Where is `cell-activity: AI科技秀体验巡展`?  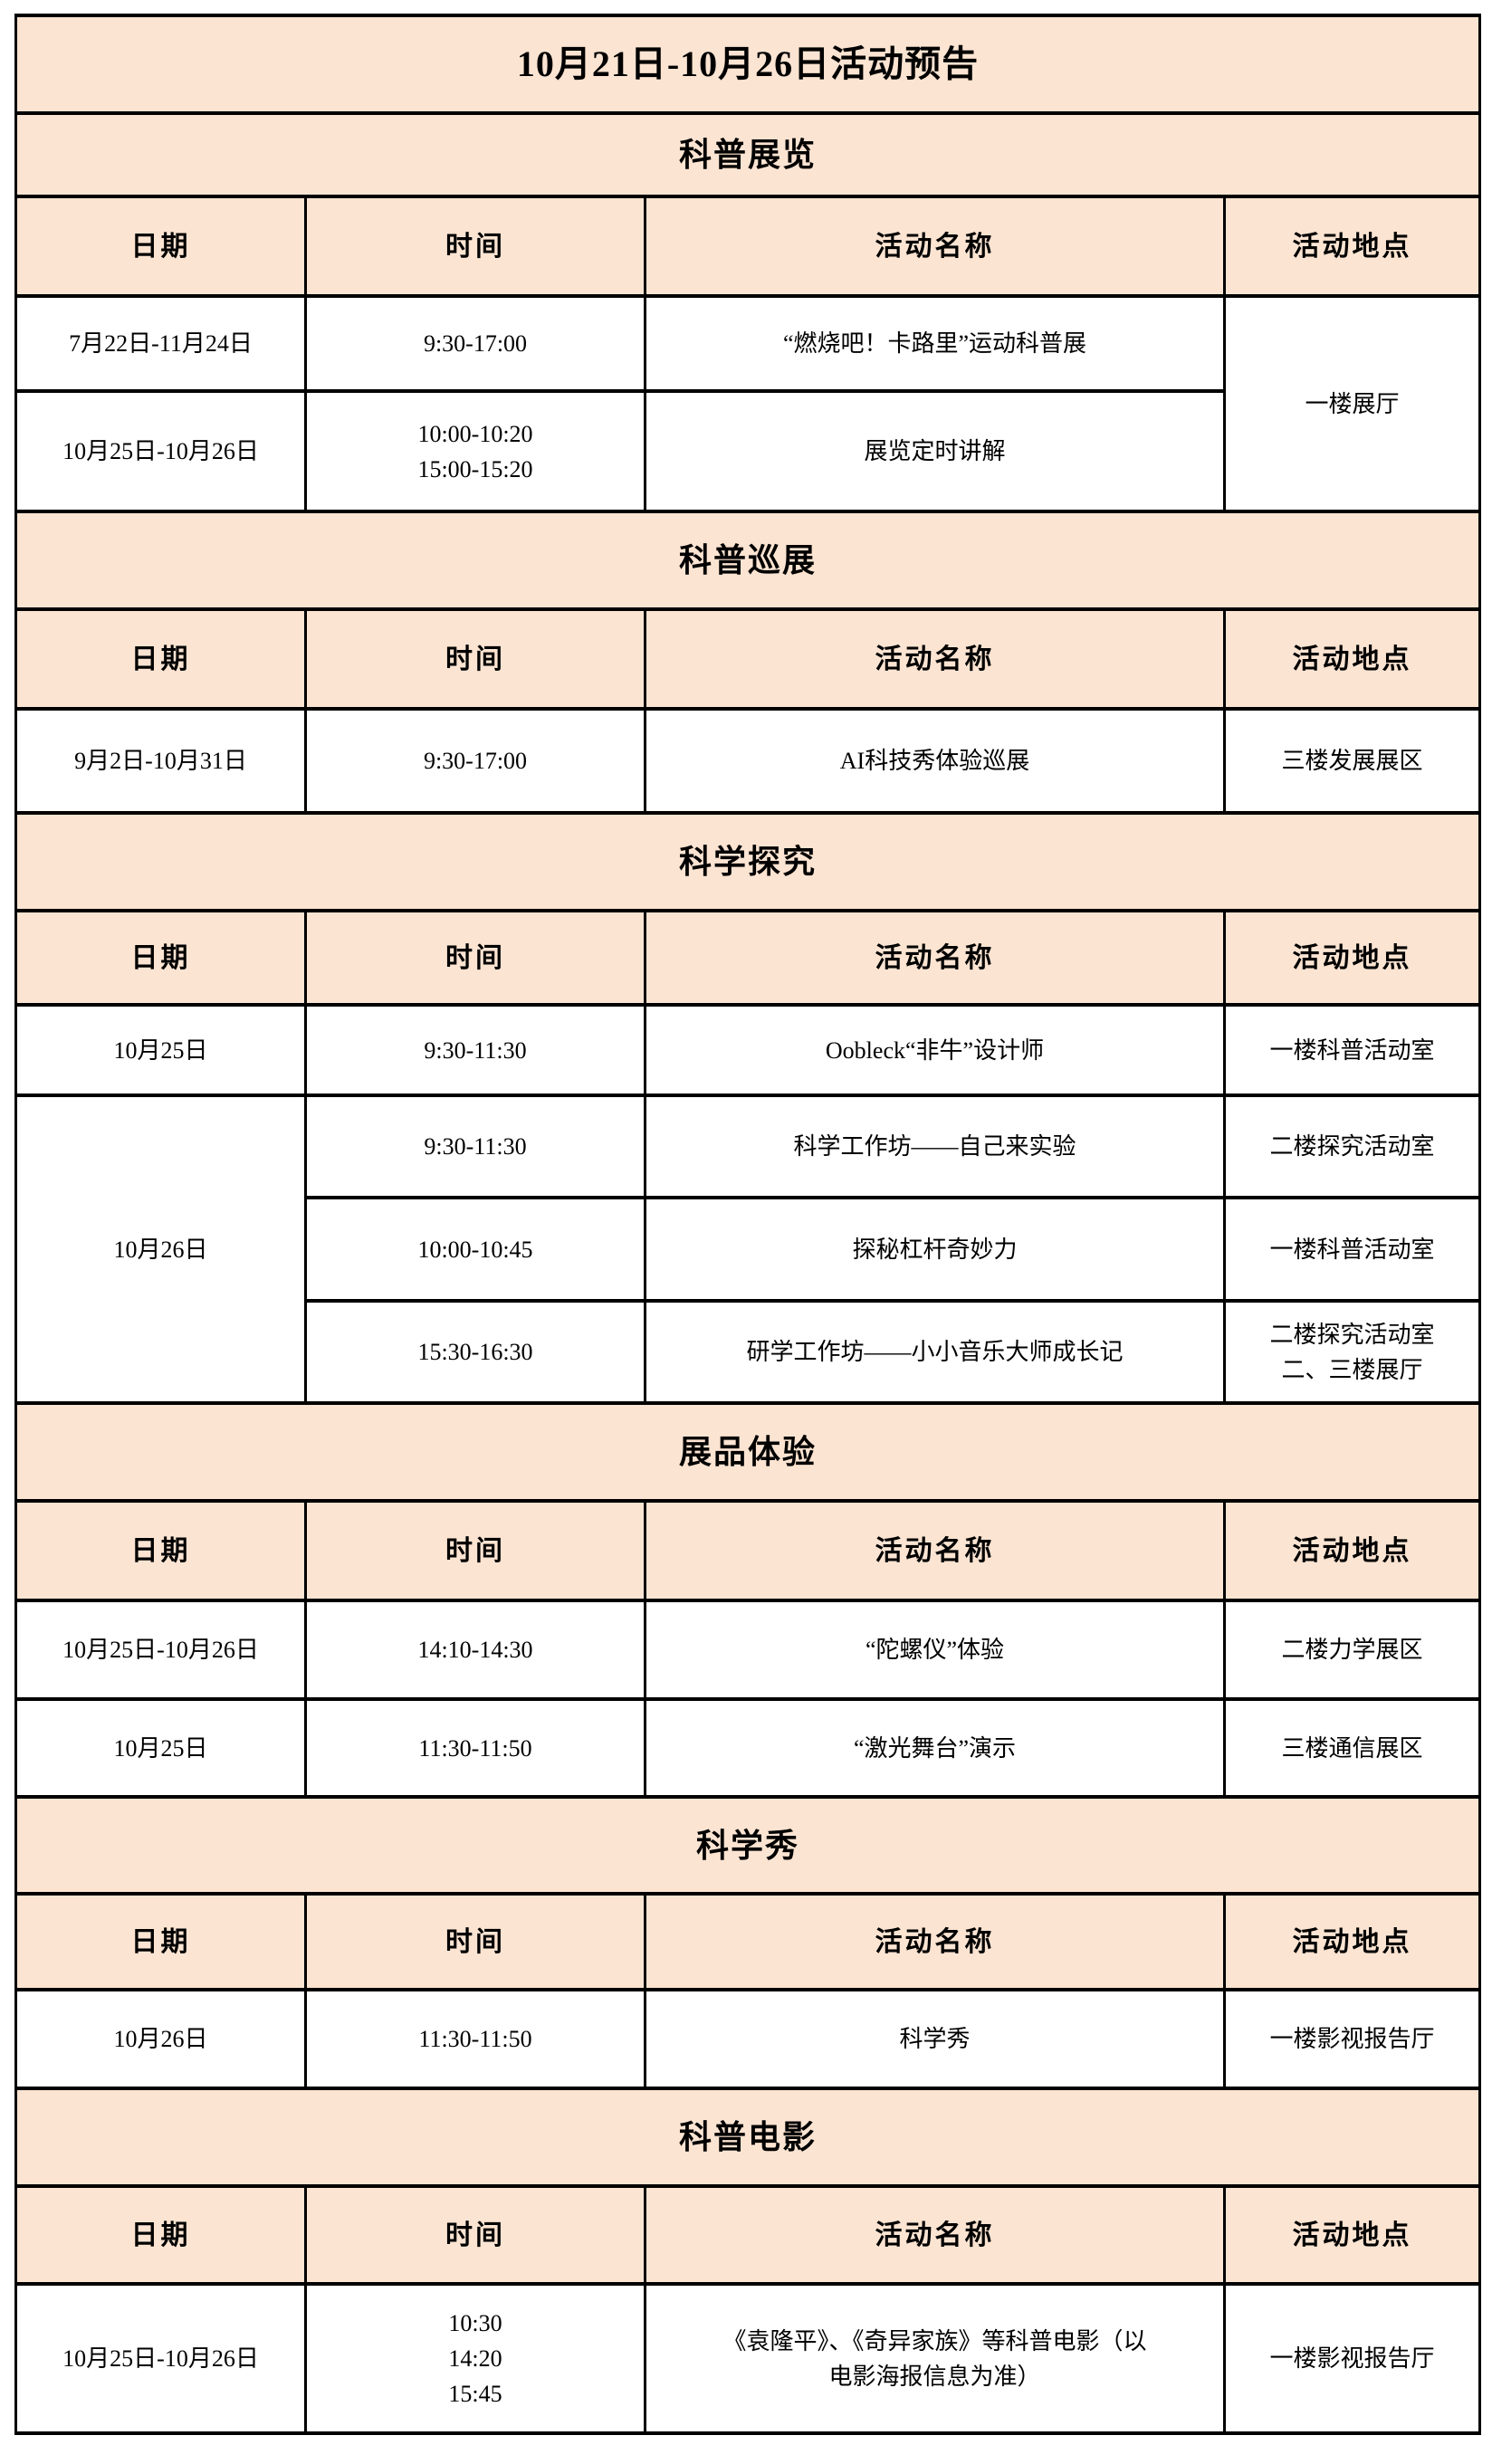
cell-activity: AI科技秀体验巡展 is located at coordinates (935, 761).